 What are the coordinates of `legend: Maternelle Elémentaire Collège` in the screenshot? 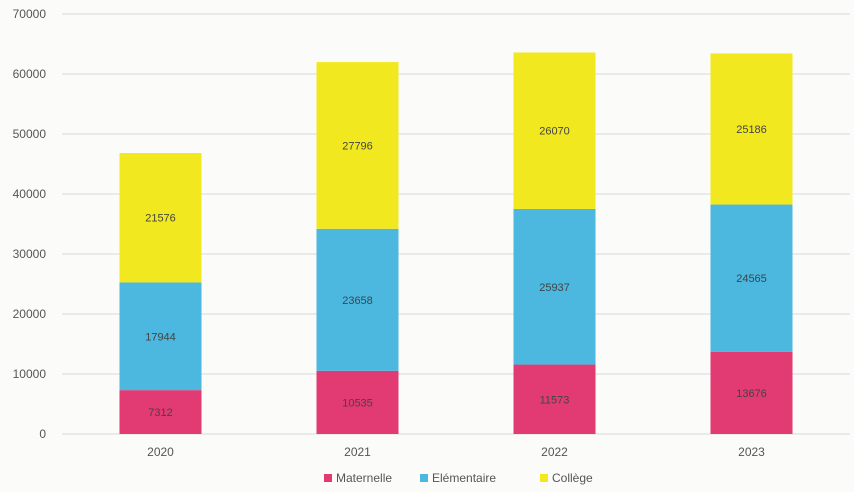 It's located at (458, 478).